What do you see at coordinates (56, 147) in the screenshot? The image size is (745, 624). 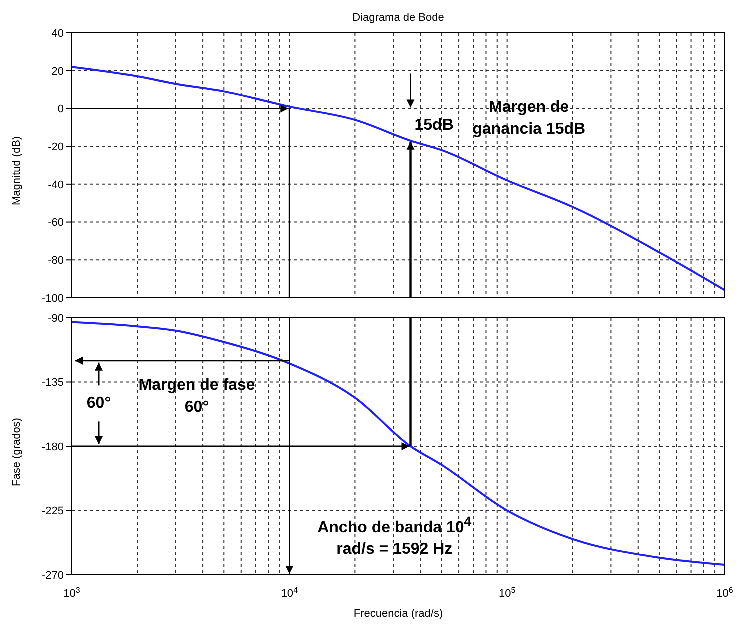 I see `y-tick-label: -20` at bounding box center [56, 147].